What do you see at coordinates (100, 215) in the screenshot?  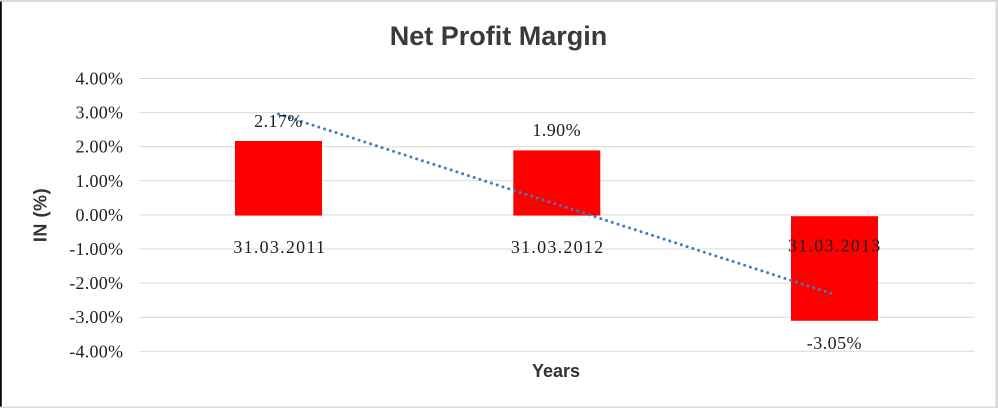 I see `svg-text: 0.00%` at bounding box center [100, 215].